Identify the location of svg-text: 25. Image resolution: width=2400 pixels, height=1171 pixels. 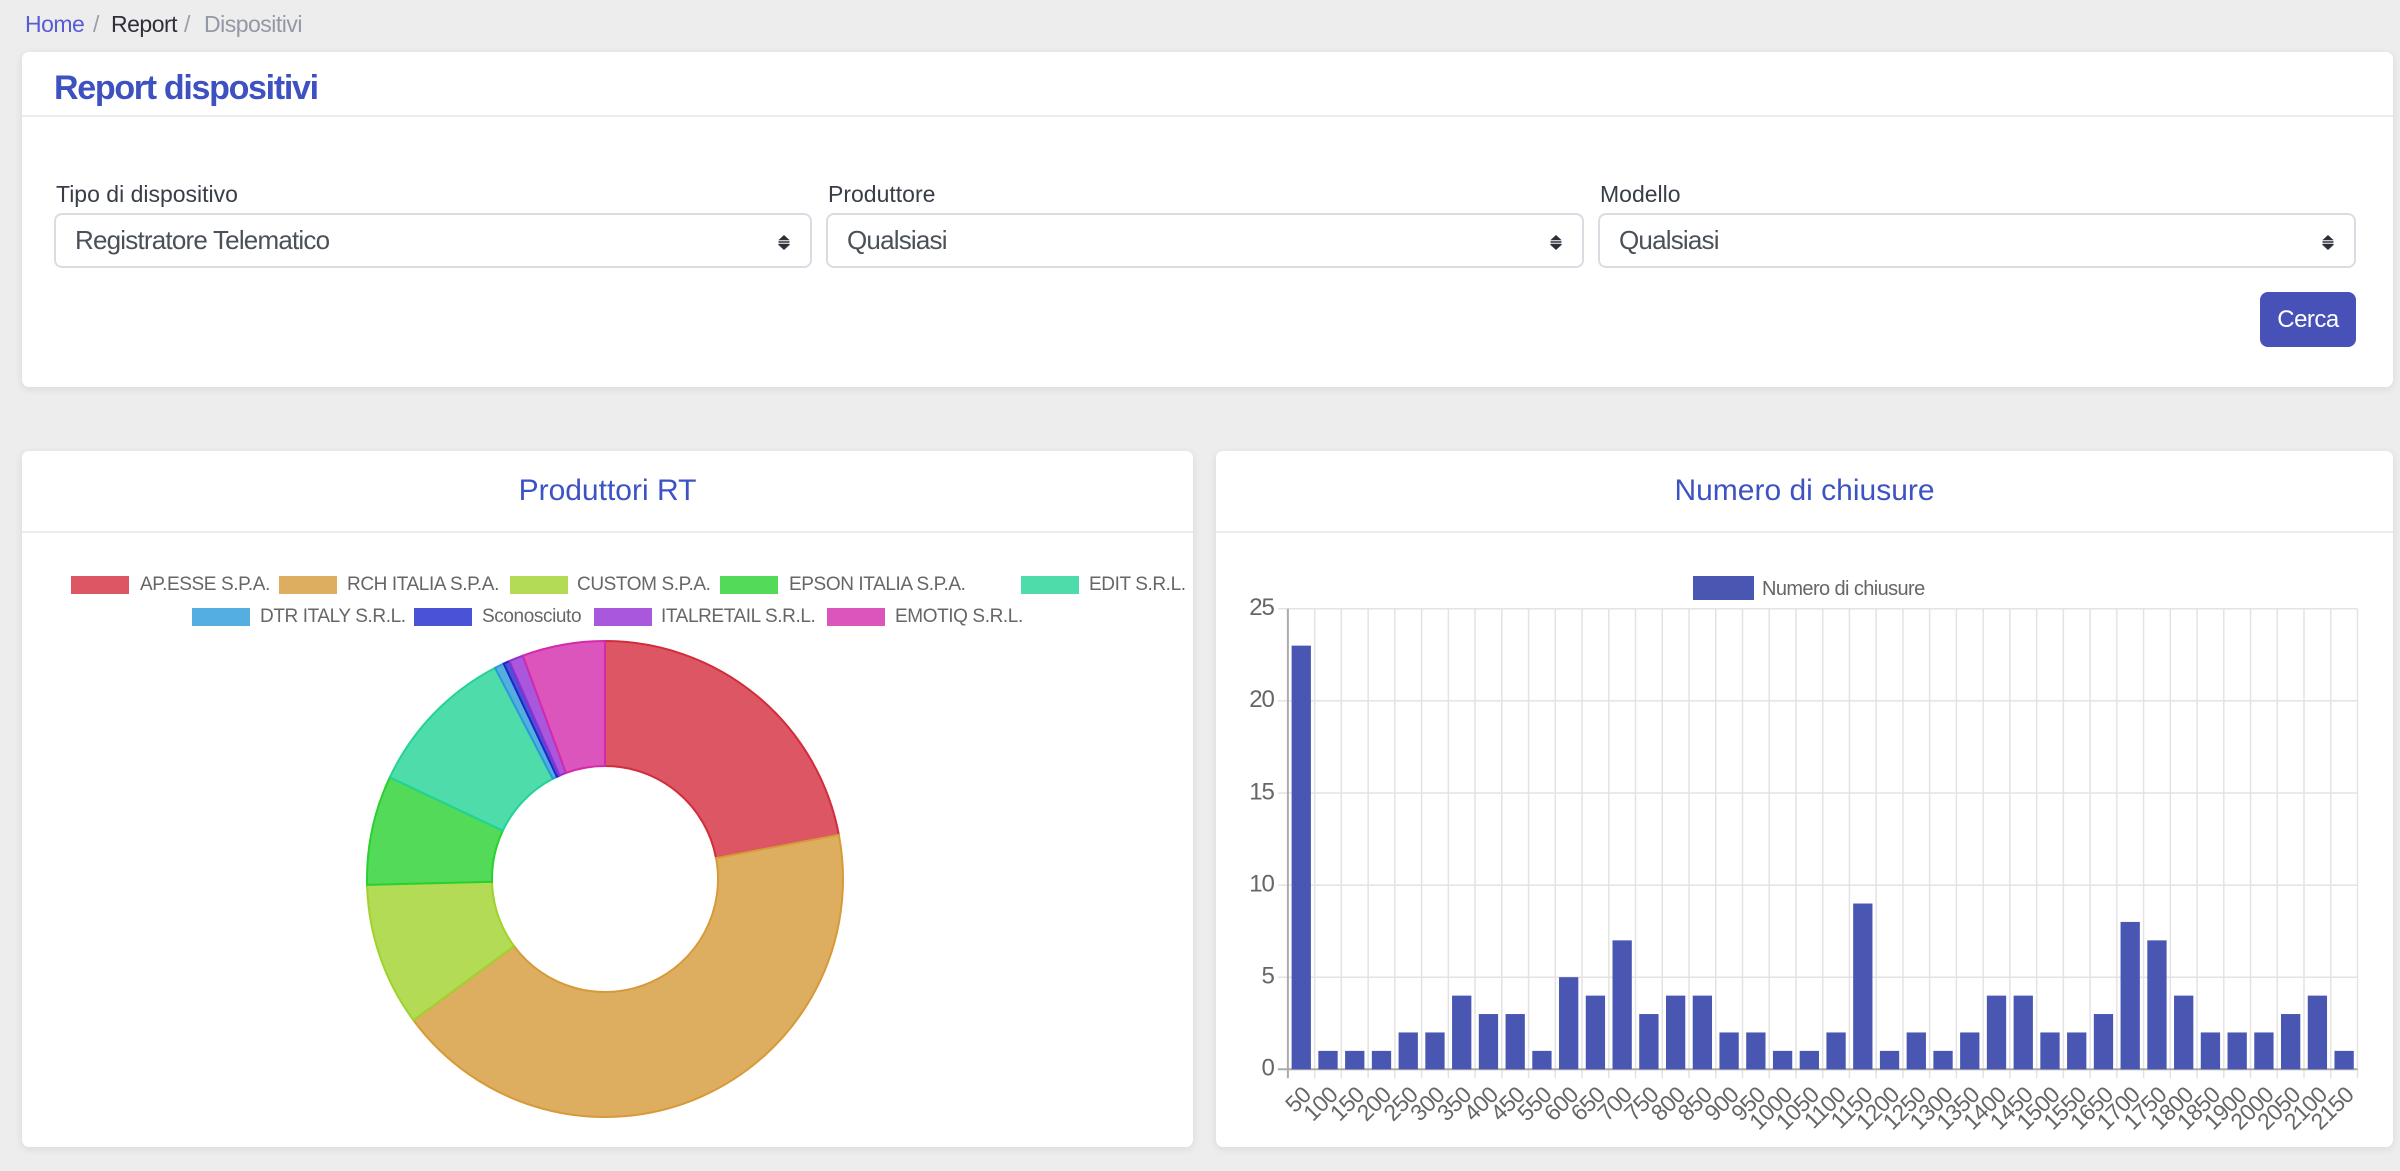
(1261, 607).